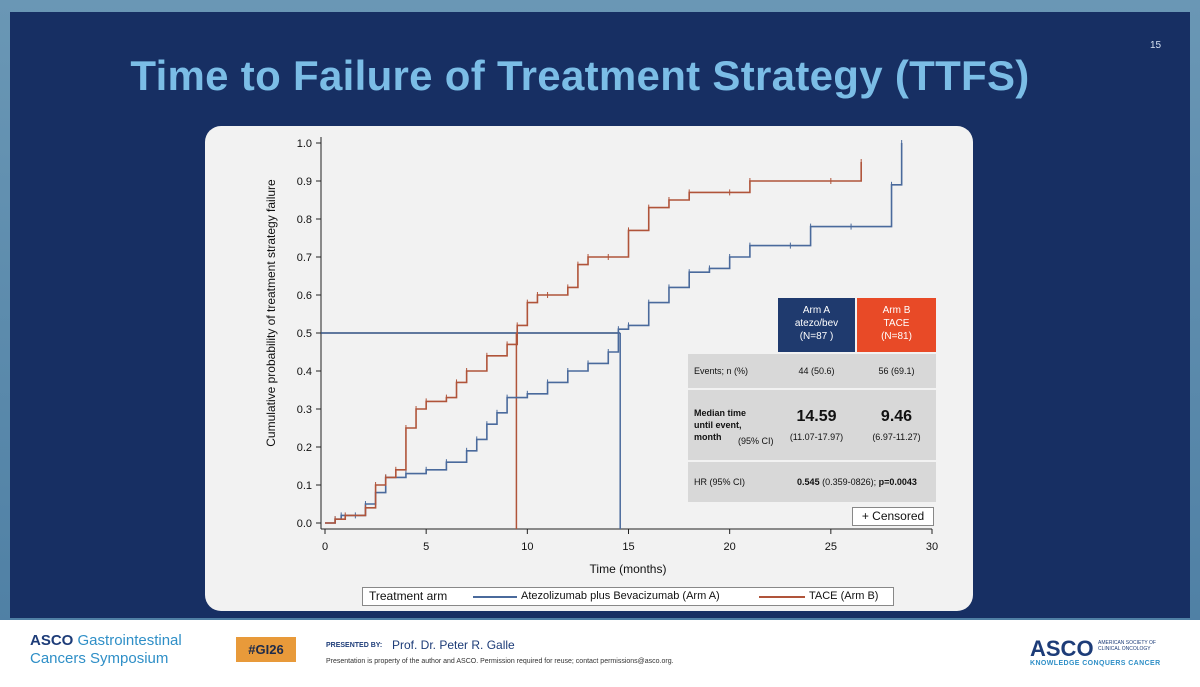 Image resolution: width=1200 pixels, height=687 pixels. Describe the element at coordinates (831, 547) in the screenshot. I see `x-tick-label: 25` at that location.